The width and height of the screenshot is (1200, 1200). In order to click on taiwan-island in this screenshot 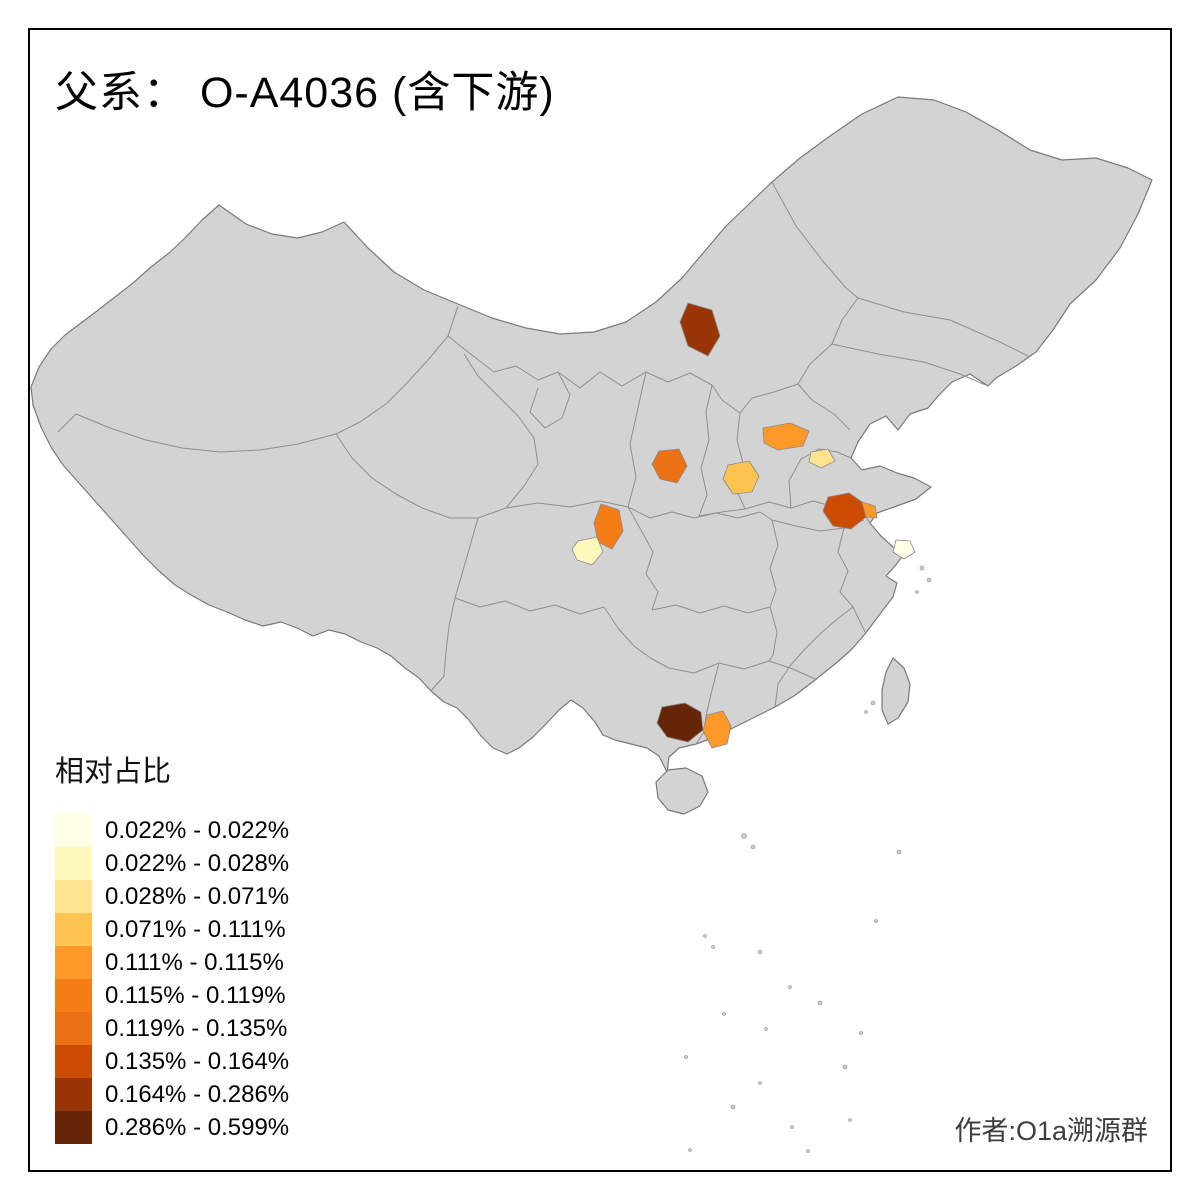, I will do `click(896, 691)`.